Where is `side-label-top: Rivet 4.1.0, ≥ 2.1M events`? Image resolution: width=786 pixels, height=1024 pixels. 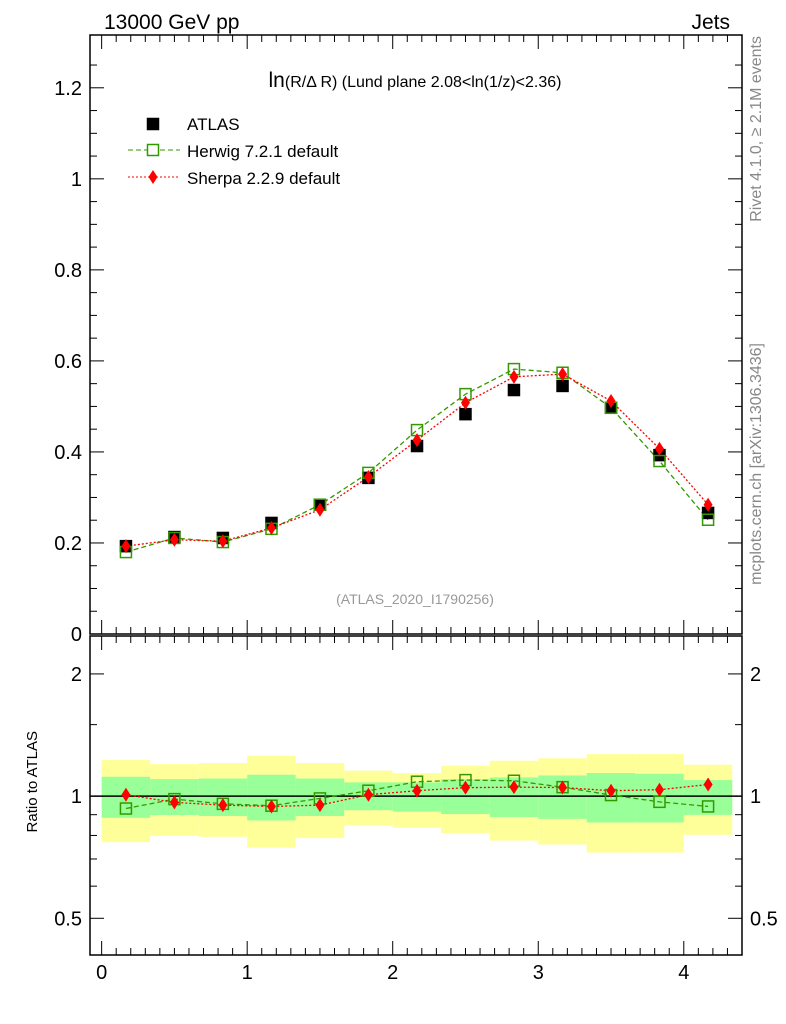 side-label-top: Rivet 4.1.0, ≥ 2.1M events is located at coordinates (756, 129).